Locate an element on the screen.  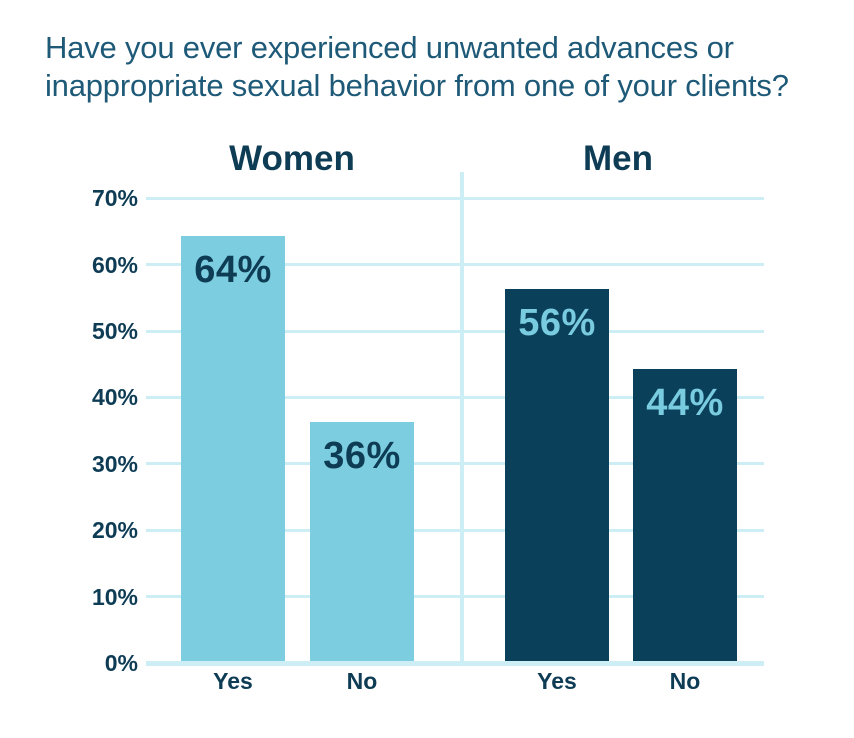
bar-women-no: 36% is located at coordinates (362, 541).